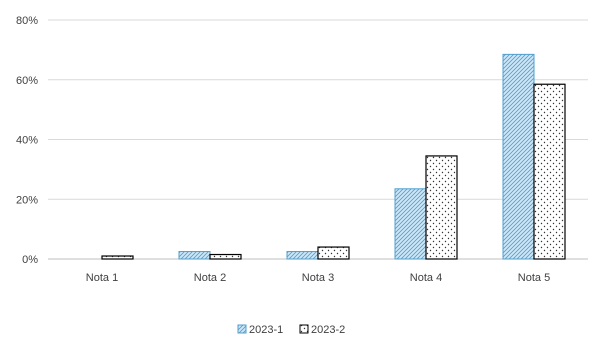 The width and height of the screenshot is (599, 347). I want to click on y-tick-label: 80%, so click(27, 21).